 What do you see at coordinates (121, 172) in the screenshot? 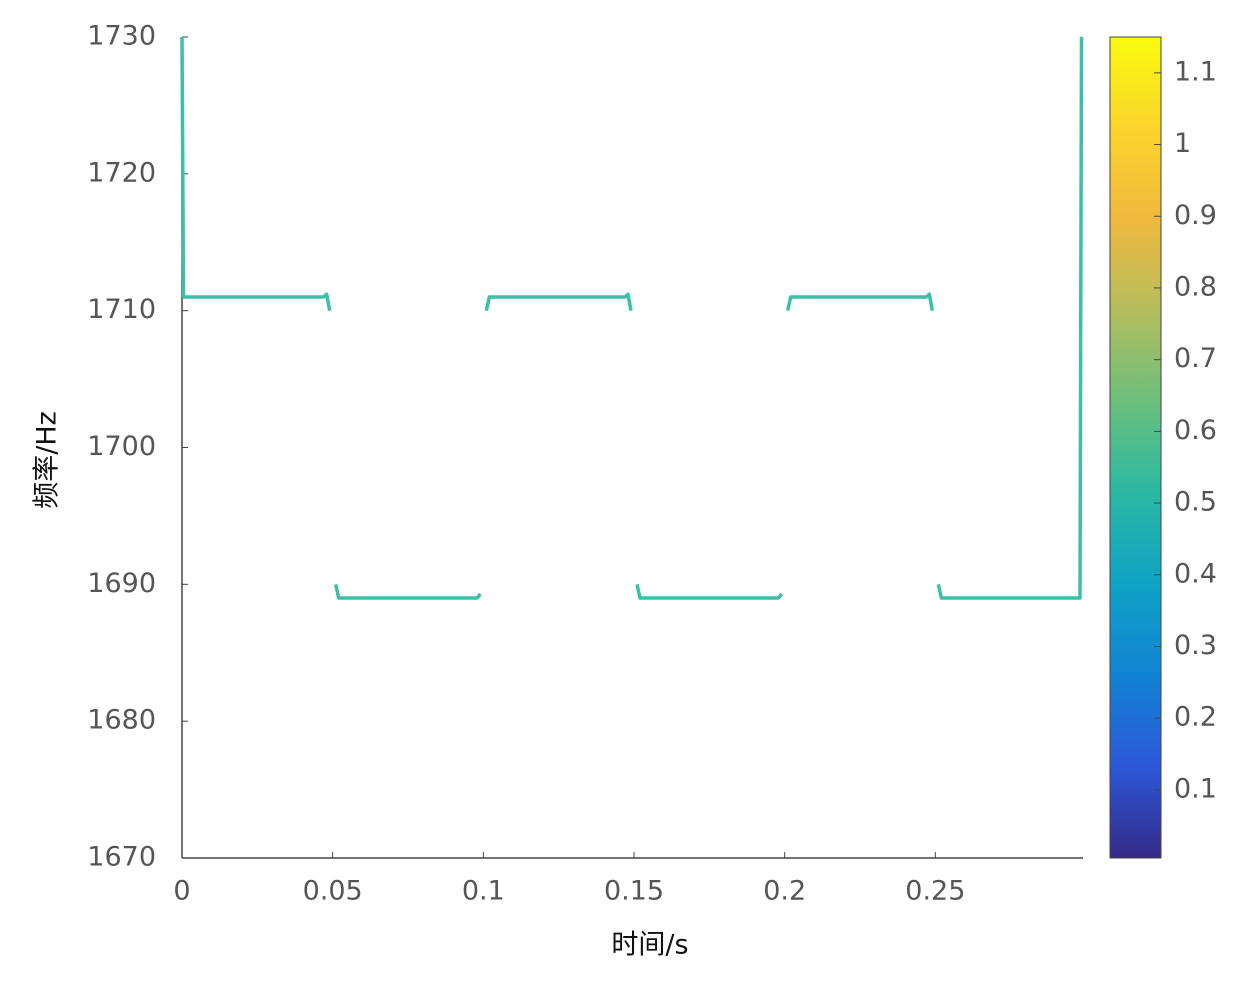
I see `y-tick-label: 1720` at bounding box center [121, 172].